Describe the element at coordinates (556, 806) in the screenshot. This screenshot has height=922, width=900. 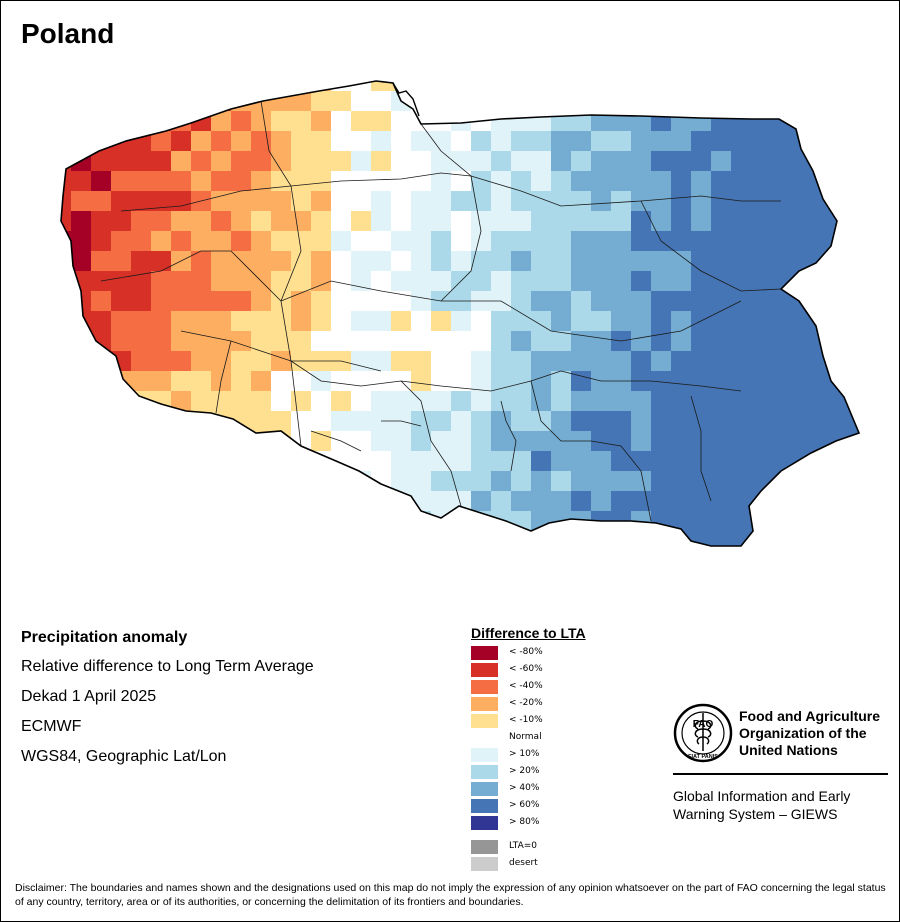
I see `legend-item: > 60%` at that location.